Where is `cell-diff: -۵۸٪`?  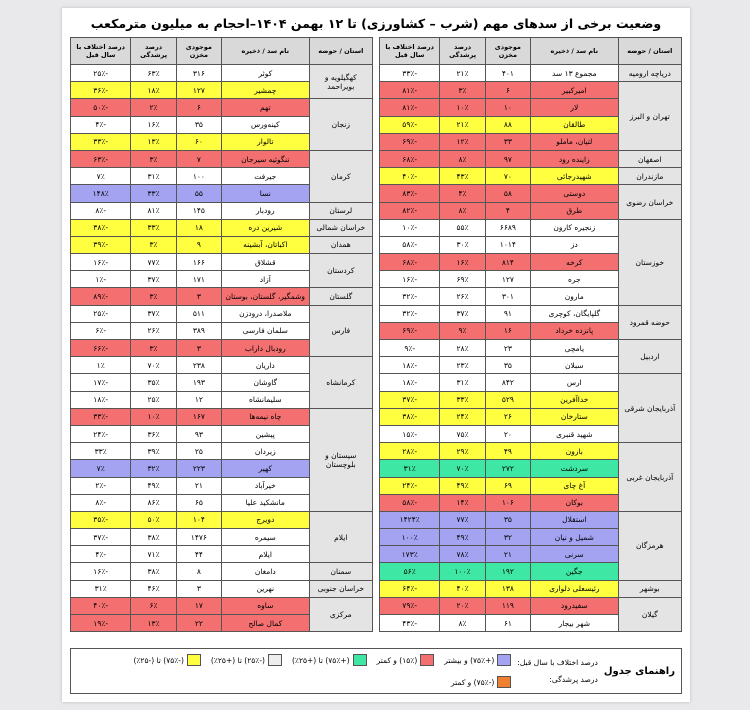 cell-diff: -۵۸٪ is located at coordinates (409, 502).